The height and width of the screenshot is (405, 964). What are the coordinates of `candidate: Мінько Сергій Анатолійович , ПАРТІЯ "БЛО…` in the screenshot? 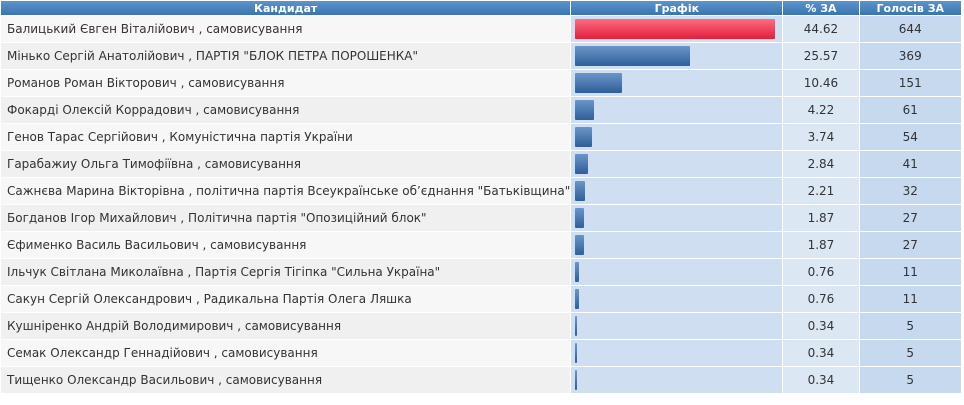 It's located at (286, 56).